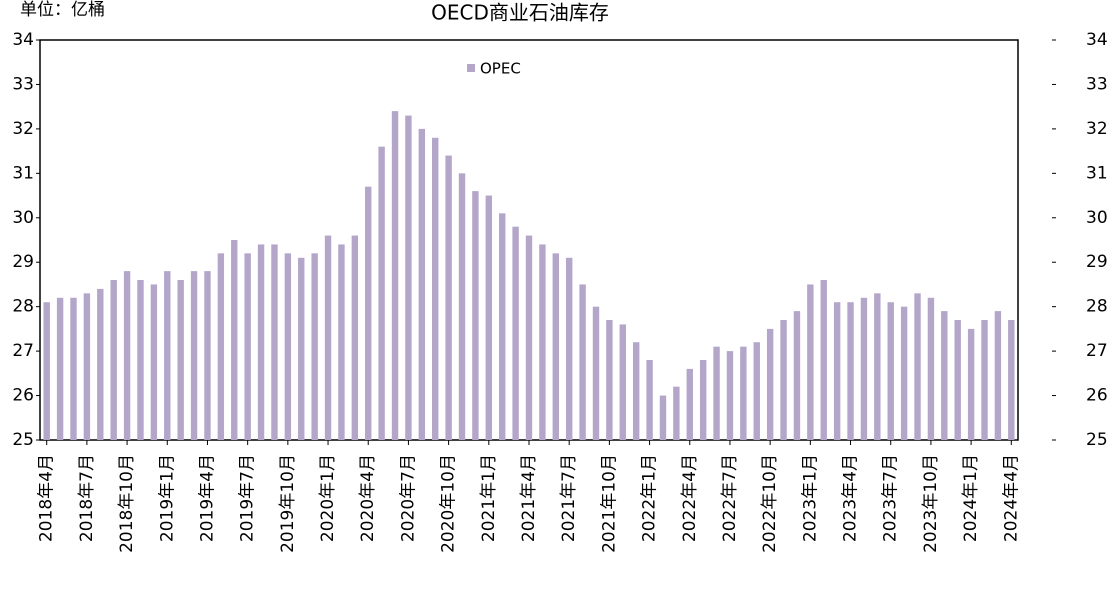 This screenshot has height=612, width=1113. Describe the element at coordinates (23, 262) in the screenshot. I see `y-tick-label: 29` at that location.